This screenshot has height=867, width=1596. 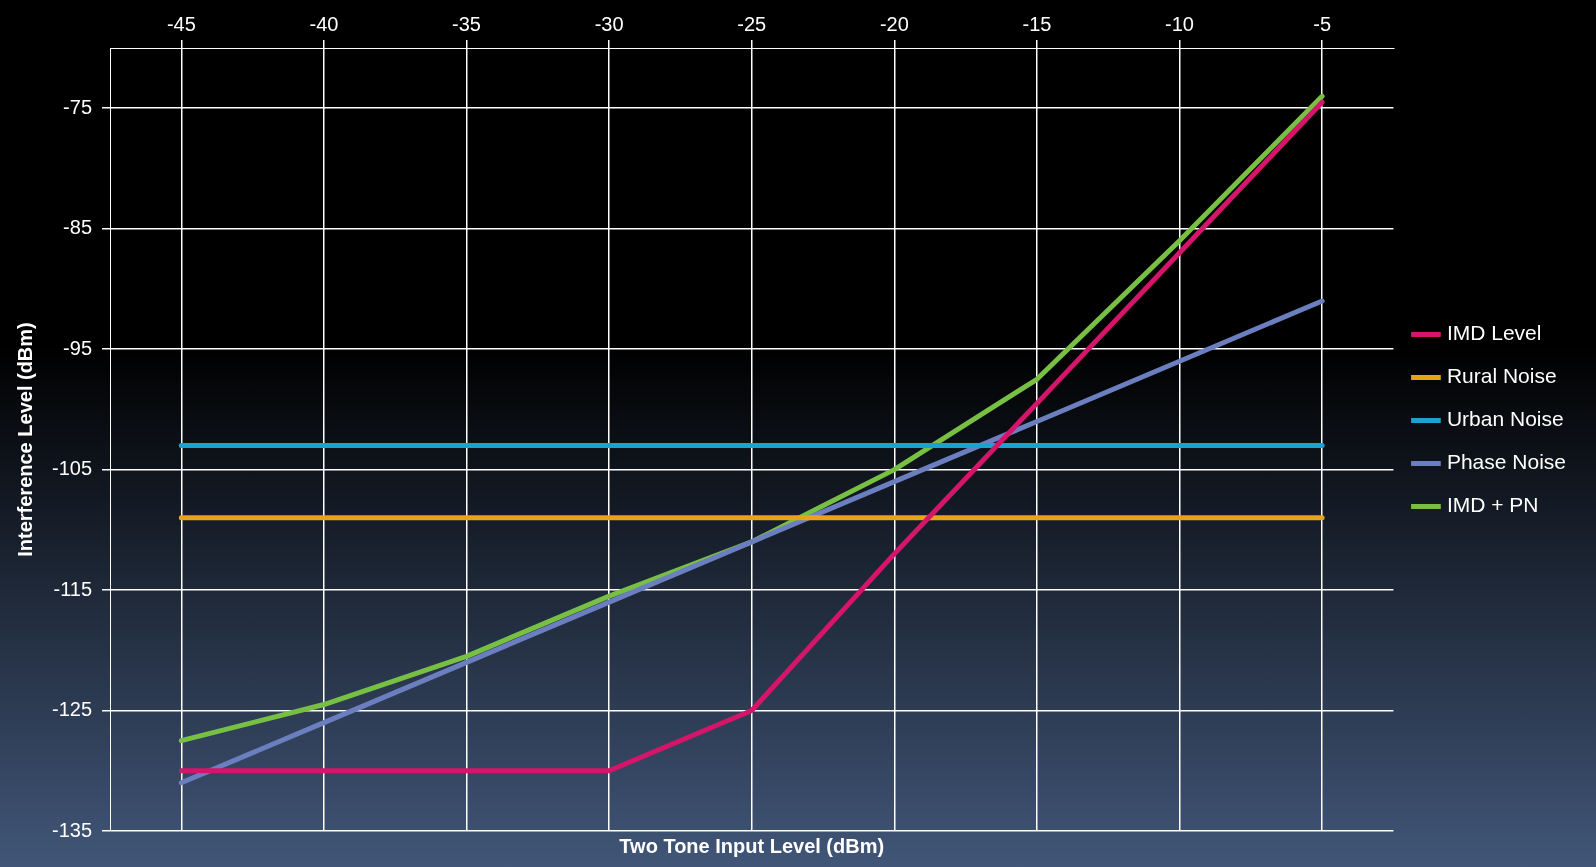 I want to click on x-tick-label: -40, so click(x=324, y=23).